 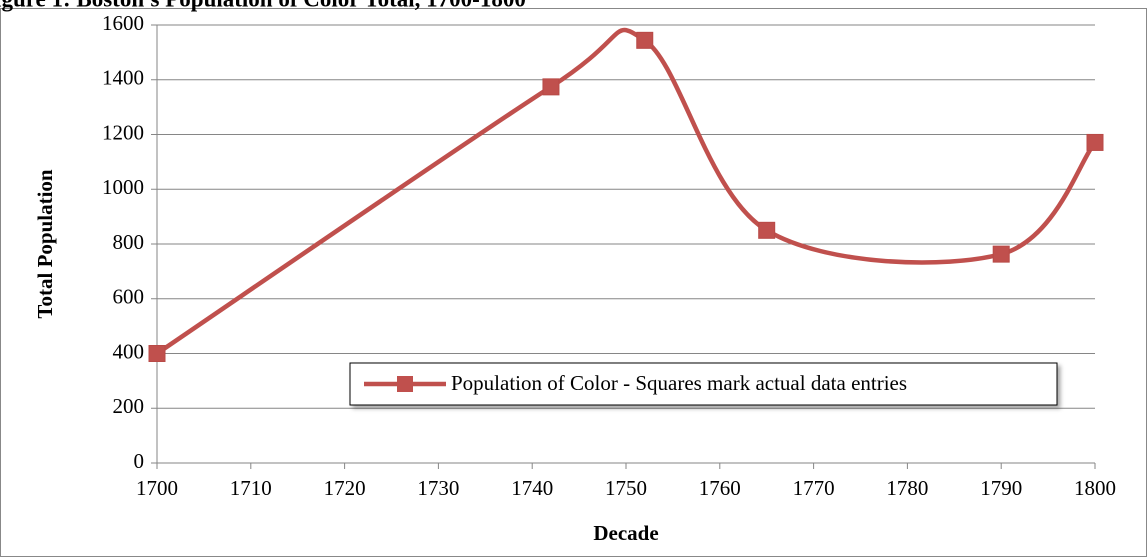 I want to click on x-tick-label: 1750, so click(x=626, y=488).